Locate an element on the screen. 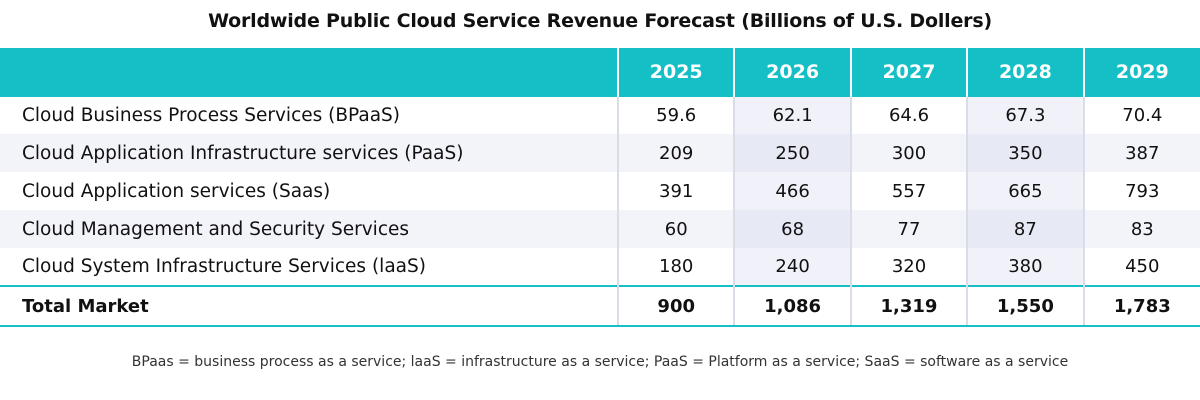 The height and width of the screenshot is (400, 1200). cell-value: 450 is located at coordinates (1141, 267).